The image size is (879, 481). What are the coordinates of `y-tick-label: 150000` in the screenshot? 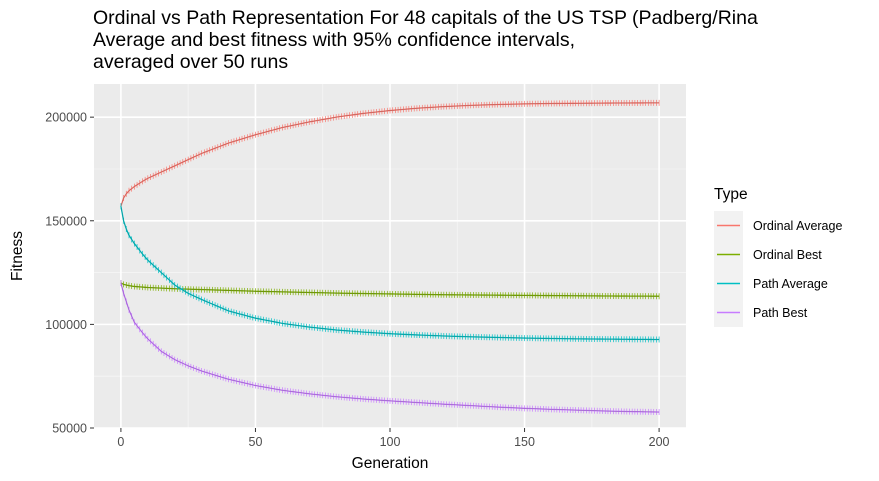 It's located at (66, 221).